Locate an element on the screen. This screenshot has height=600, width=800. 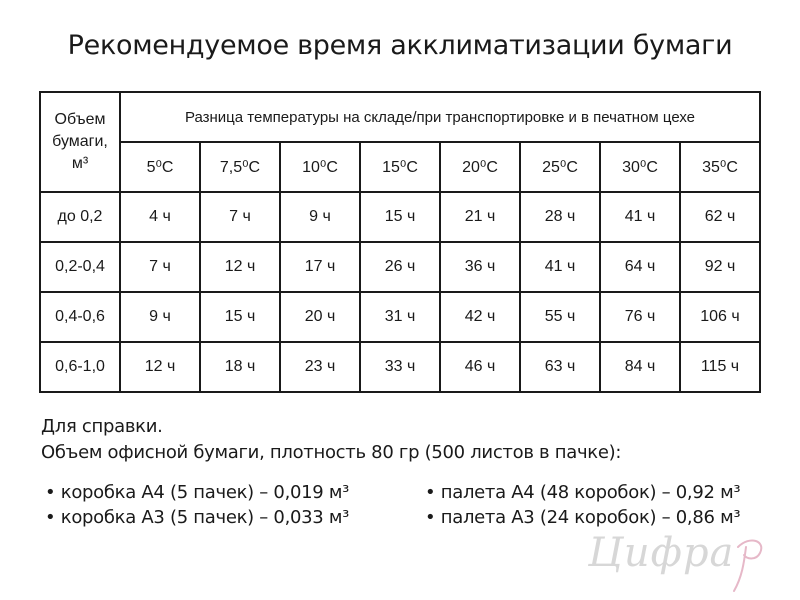
time-cell: 28 ч is located at coordinates (560, 217).